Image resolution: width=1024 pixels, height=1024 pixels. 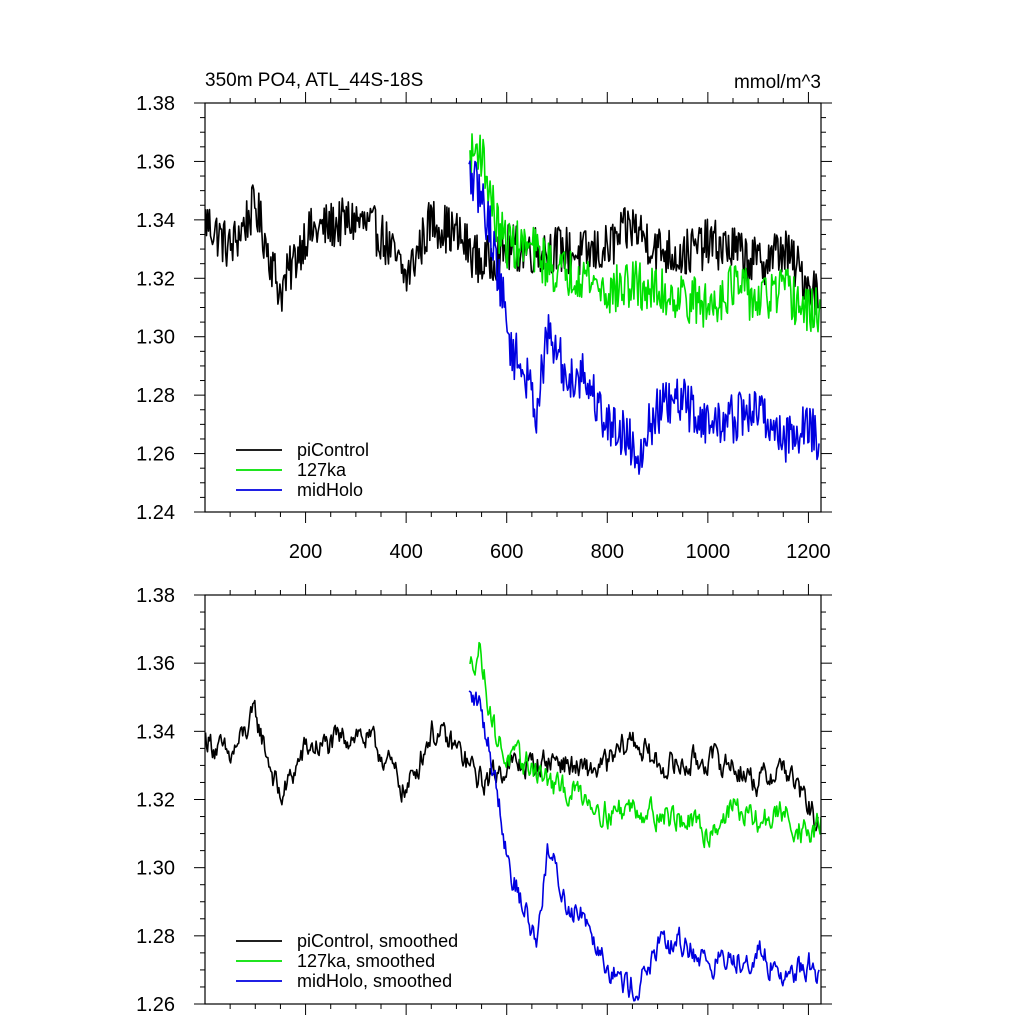 What do you see at coordinates (330, 490) in the screenshot?
I see `legend-label: midHolo` at bounding box center [330, 490].